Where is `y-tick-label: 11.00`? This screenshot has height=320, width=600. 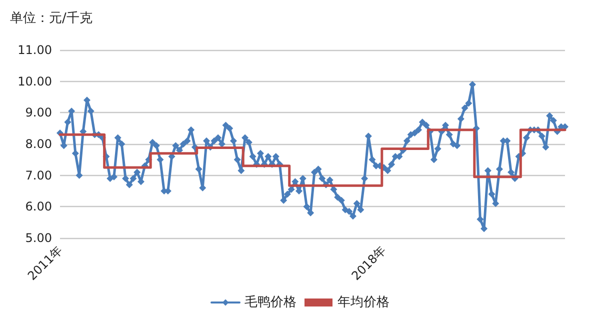
y-tick-label: 11.00 is located at coordinates (35, 50).